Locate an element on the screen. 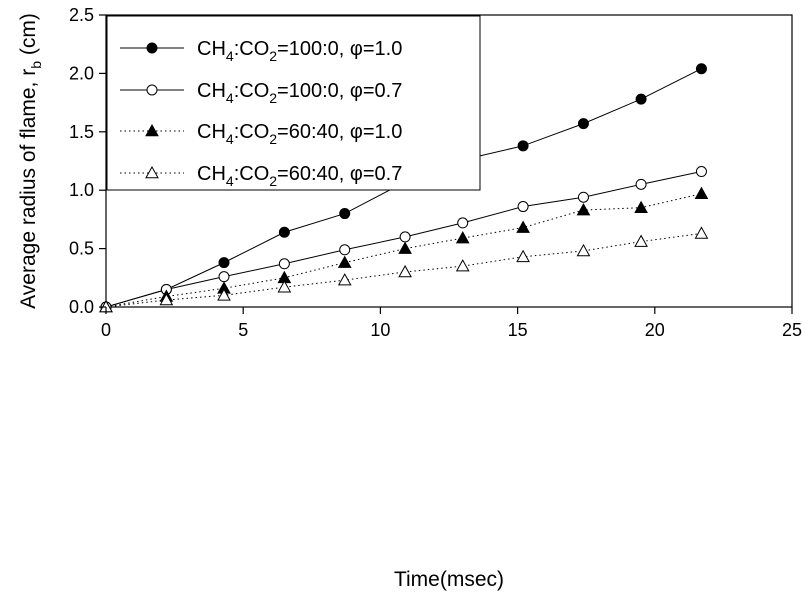 The image size is (802, 598). y-axis-label: Average radius of flame, rb (cm) is located at coordinates (30, 161).